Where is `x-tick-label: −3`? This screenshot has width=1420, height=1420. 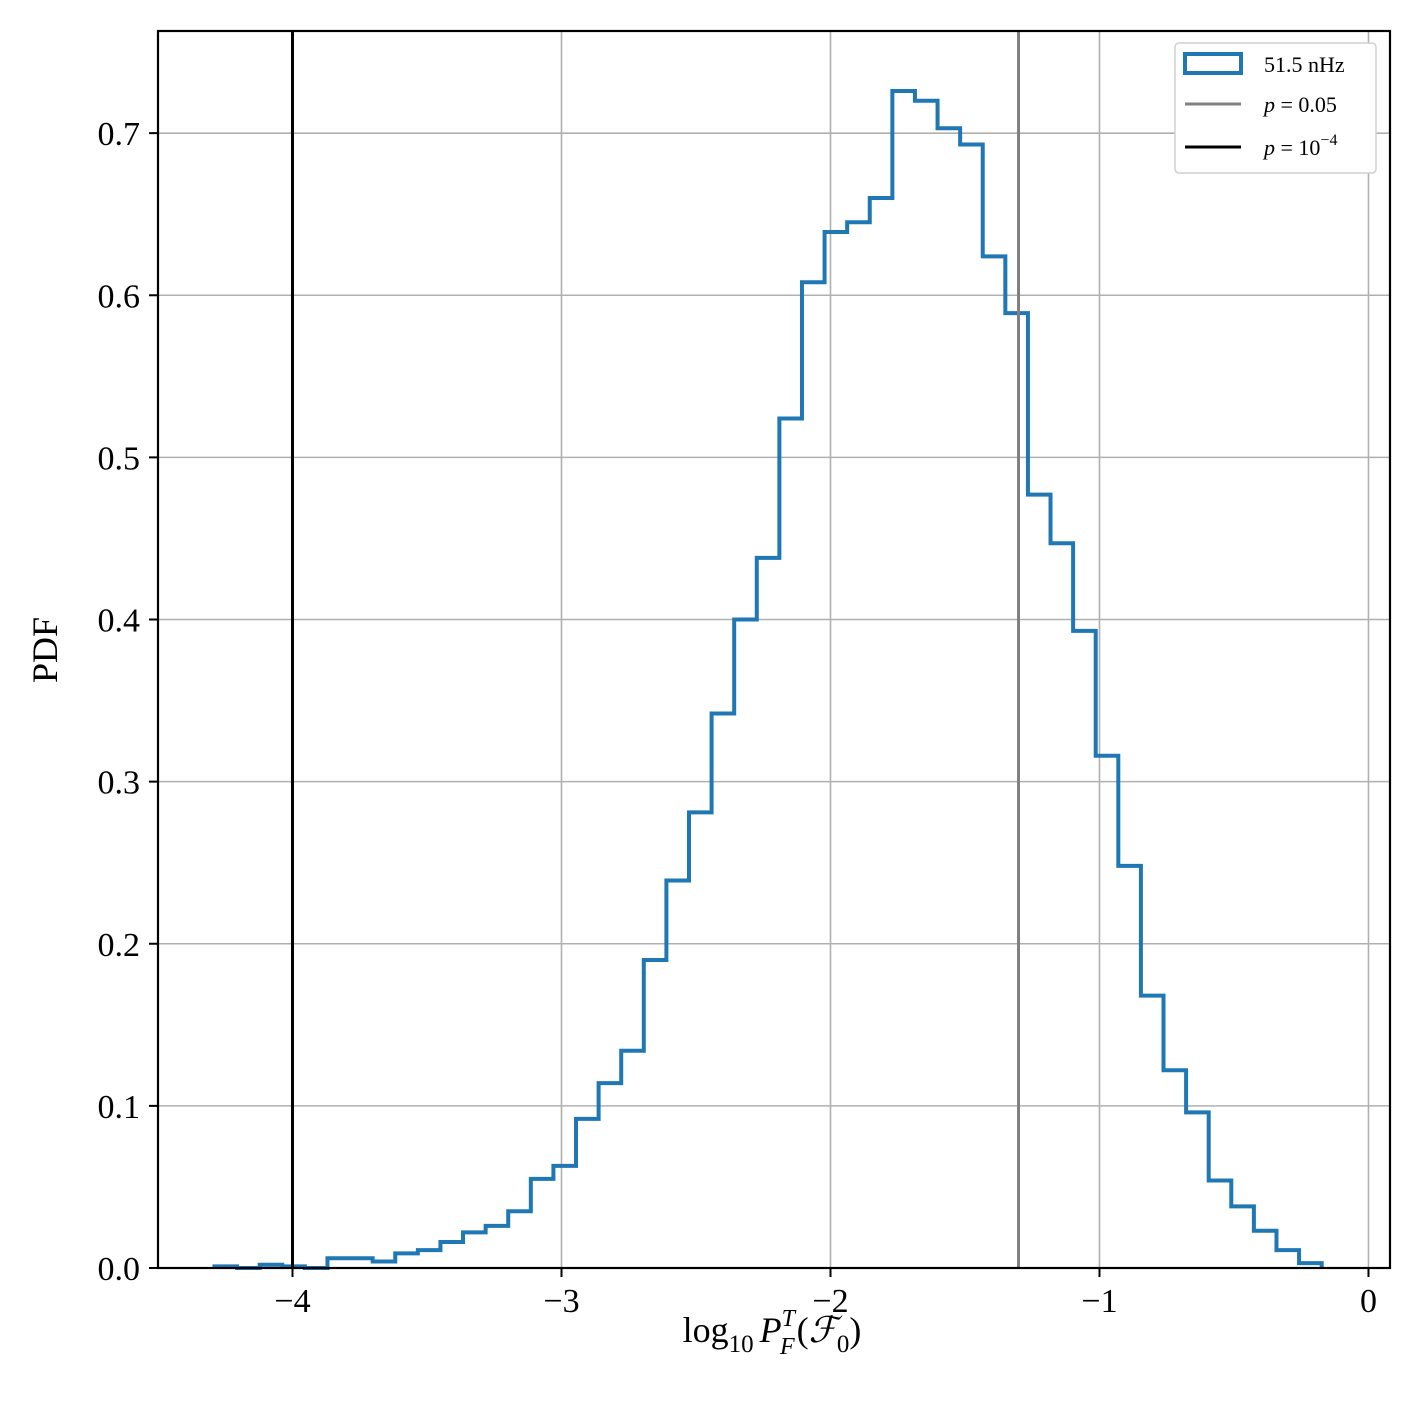 x-tick-label: −3 is located at coordinates (561, 1301).